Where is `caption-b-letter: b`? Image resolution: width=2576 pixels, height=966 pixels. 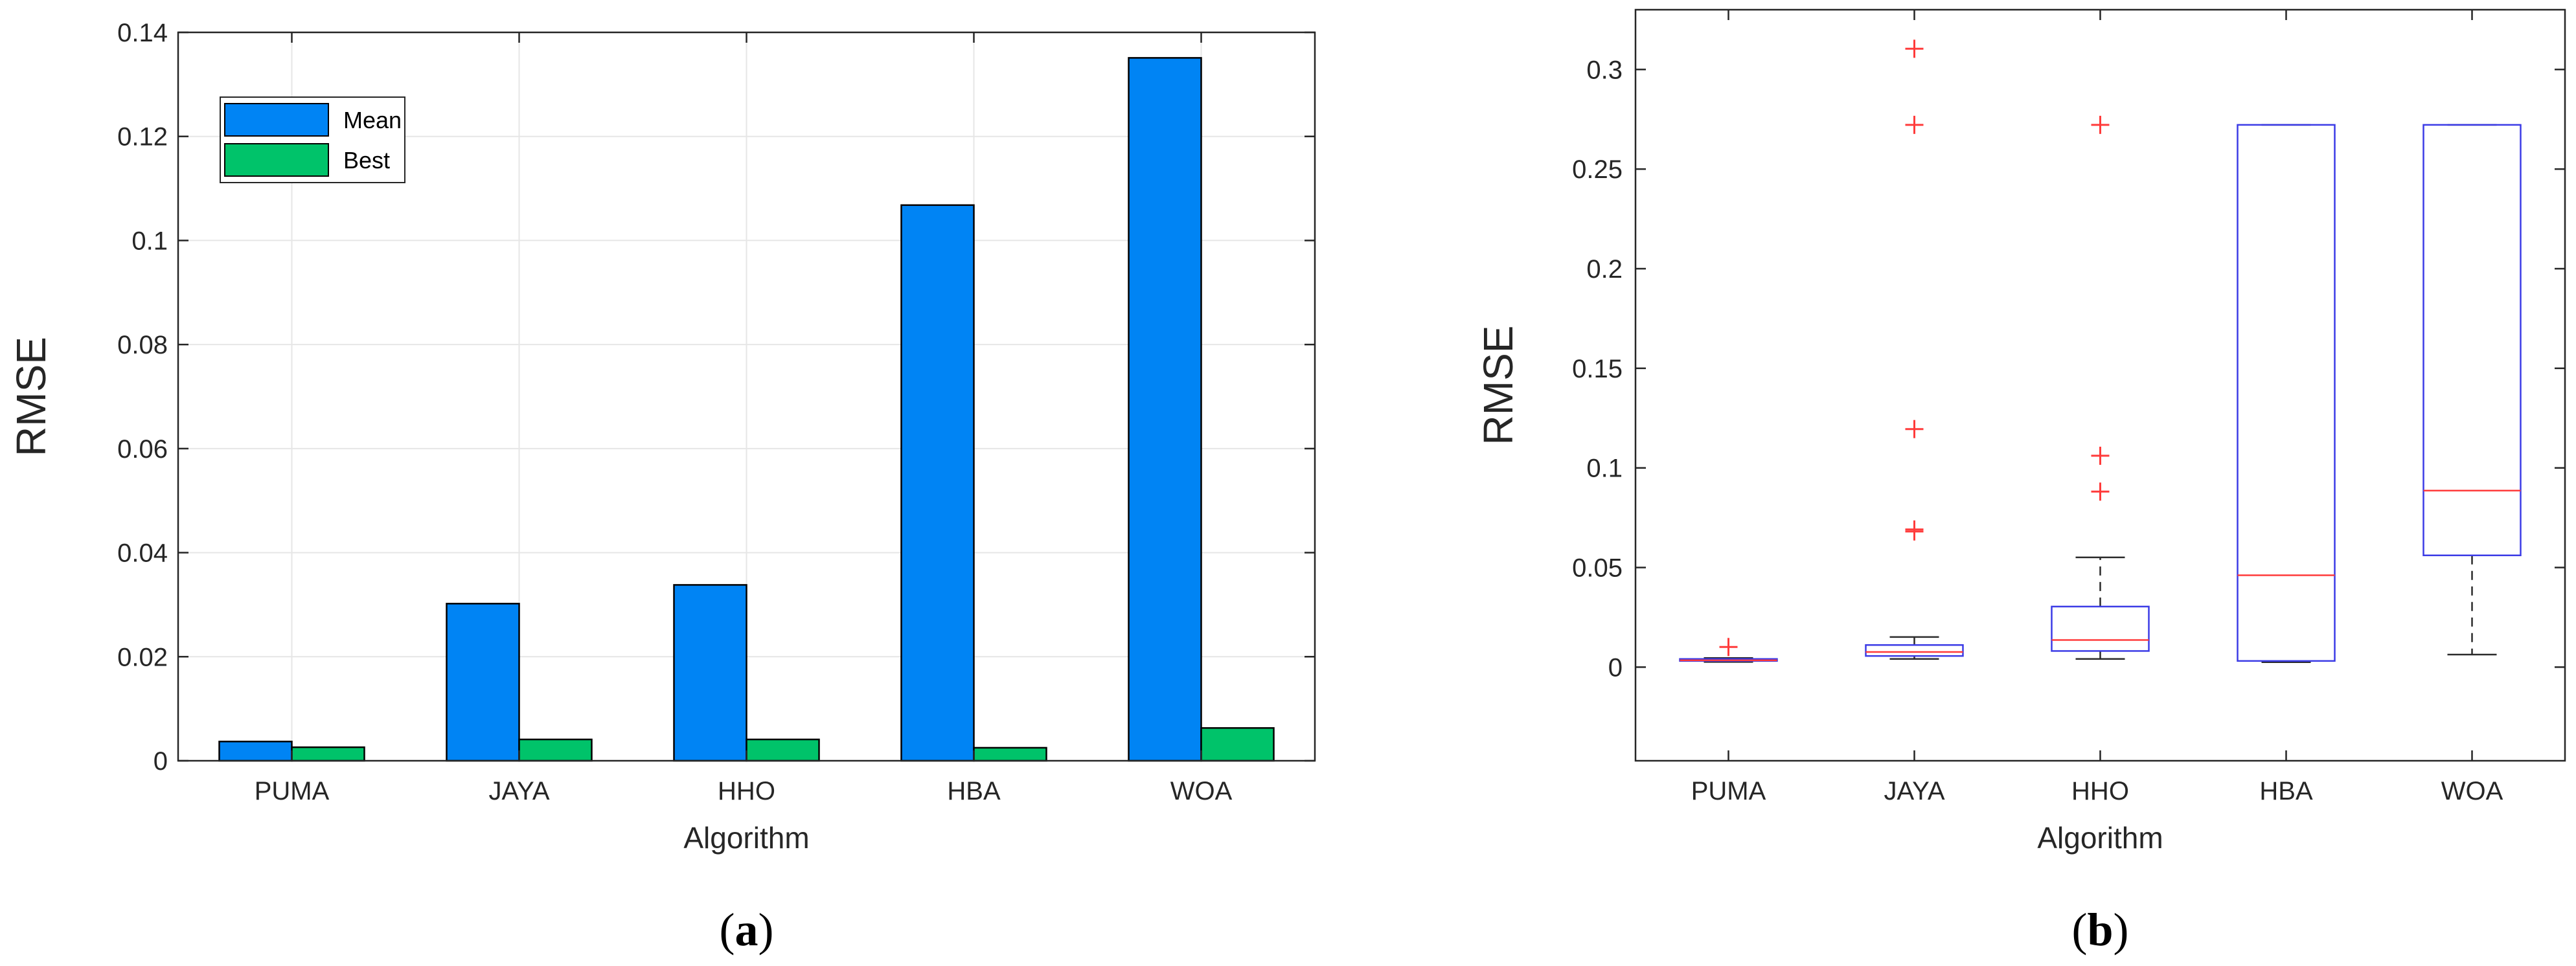
caption-b-letter: b is located at coordinates (2100, 930).